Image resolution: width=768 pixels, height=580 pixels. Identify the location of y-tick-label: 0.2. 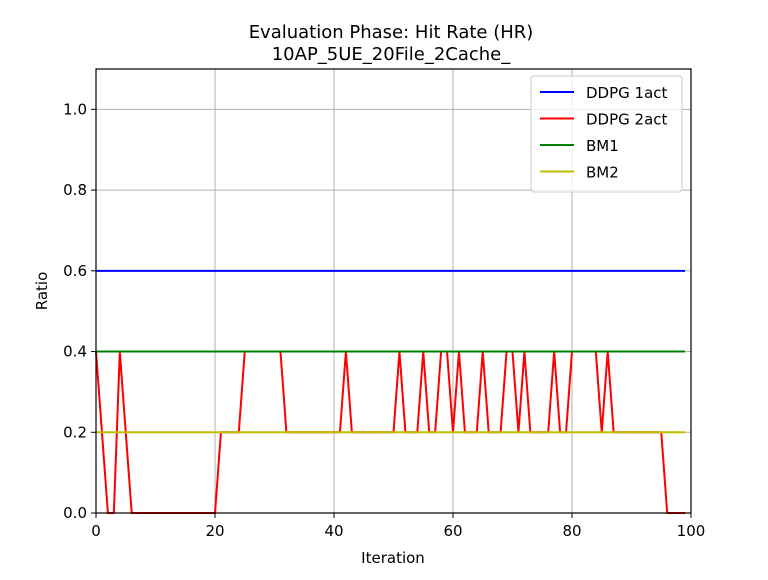
(75, 432).